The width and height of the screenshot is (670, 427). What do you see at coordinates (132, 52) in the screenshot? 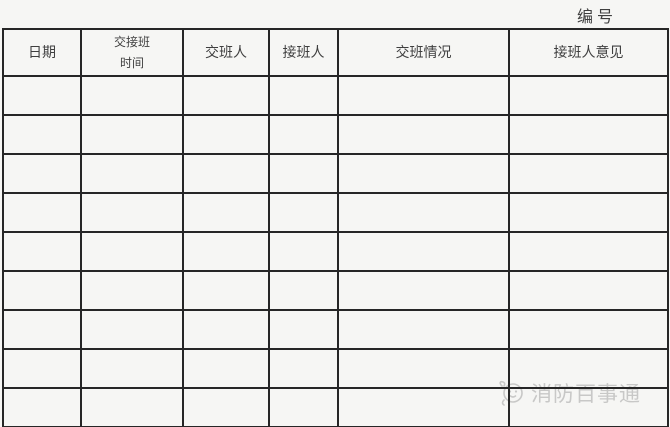
I see `header-shift-time: 交接班 时间` at bounding box center [132, 52].